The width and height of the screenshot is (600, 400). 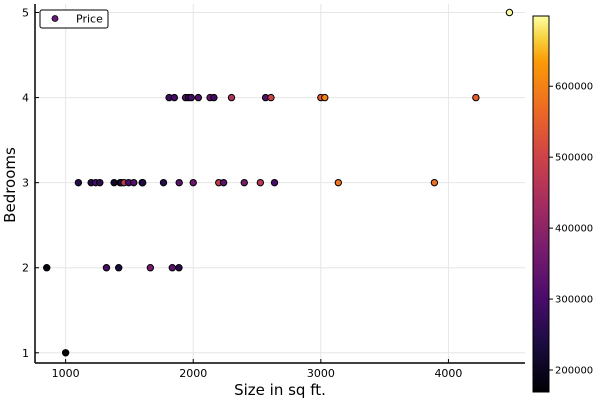 What do you see at coordinates (321, 373) in the screenshot?
I see `x-tick-label: 3000` at bounding box center [321, 373].